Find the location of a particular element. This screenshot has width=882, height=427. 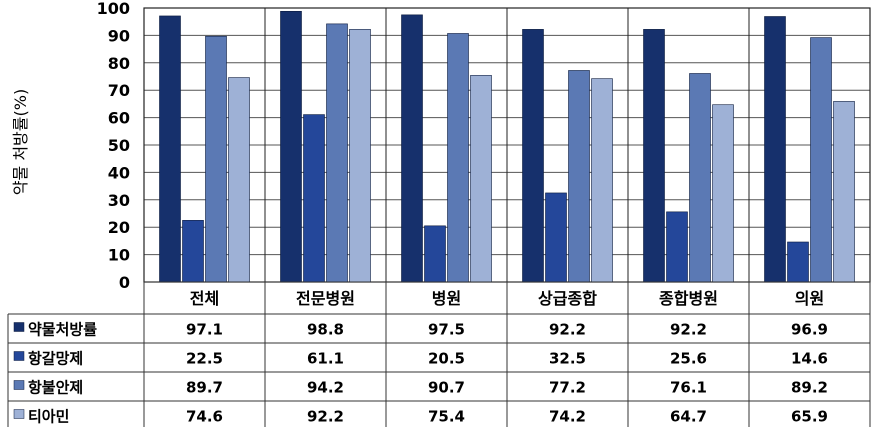

y-tick-label: 100 is located at coordinates (113, 9).